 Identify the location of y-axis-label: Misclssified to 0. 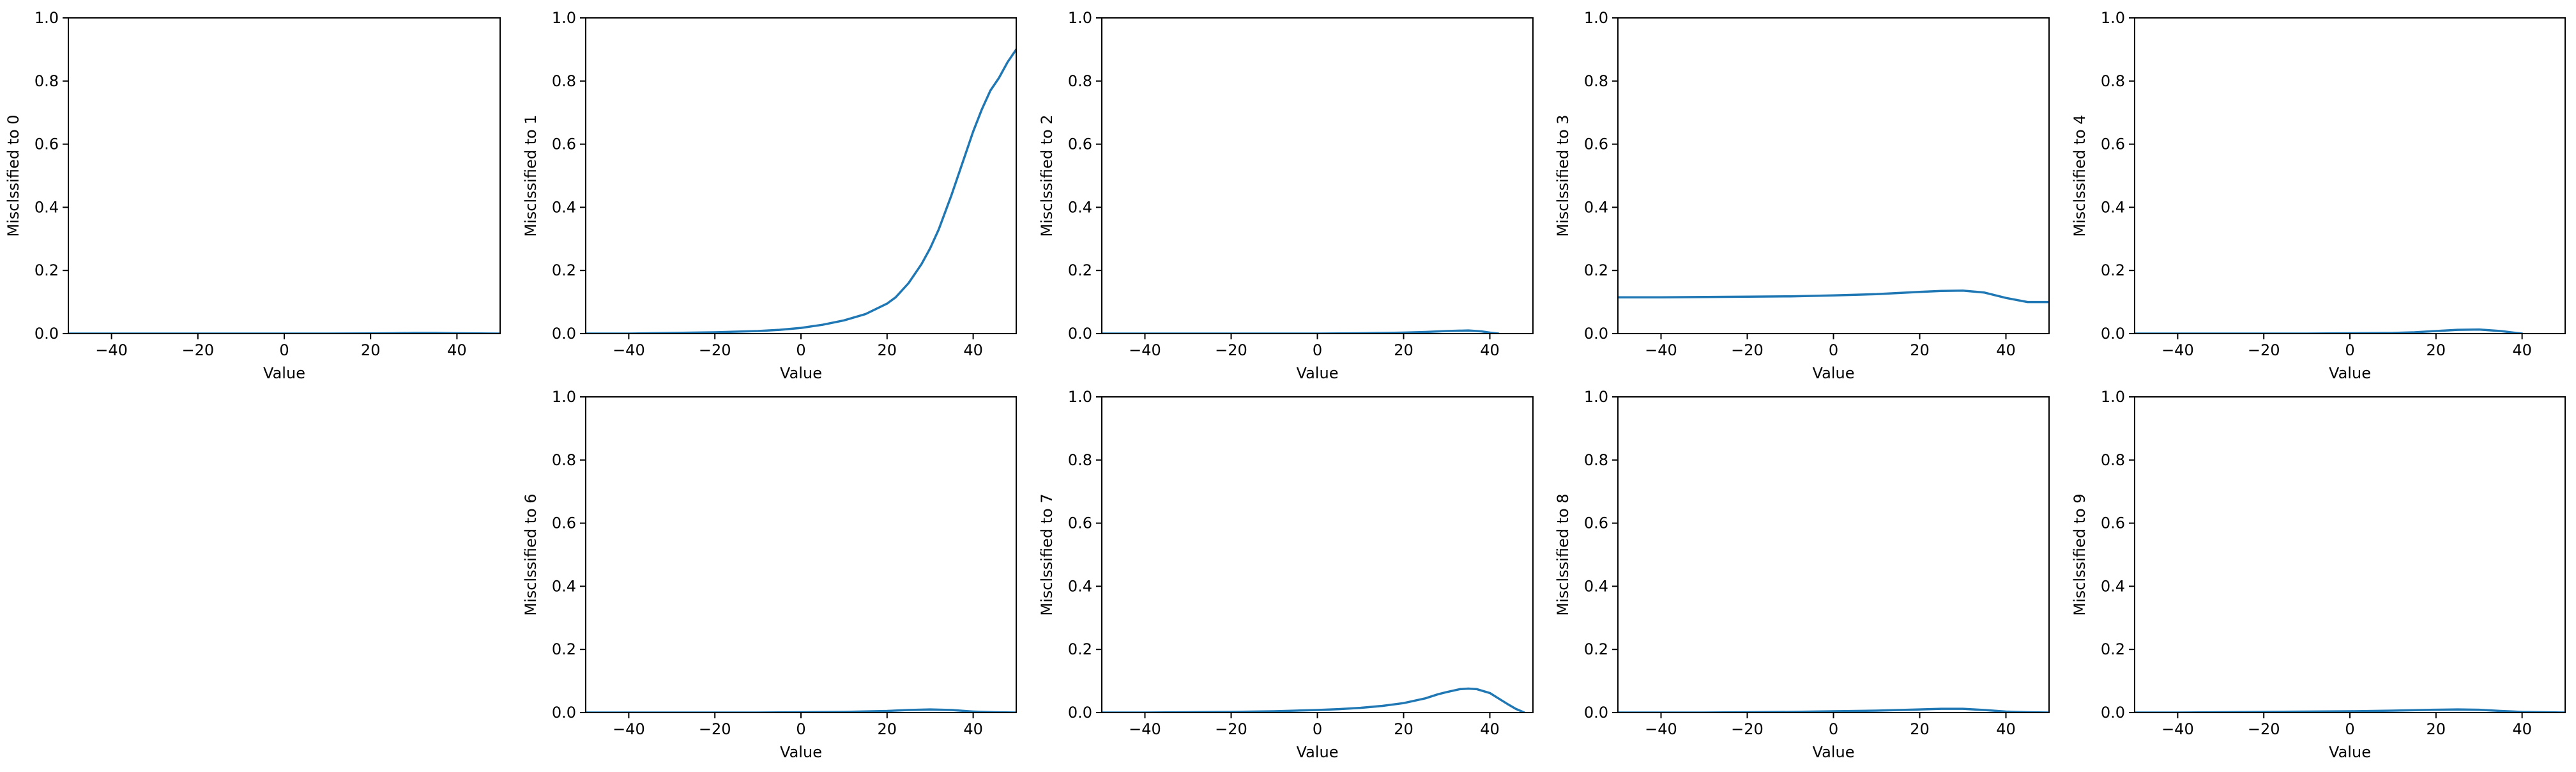
(13, 175).